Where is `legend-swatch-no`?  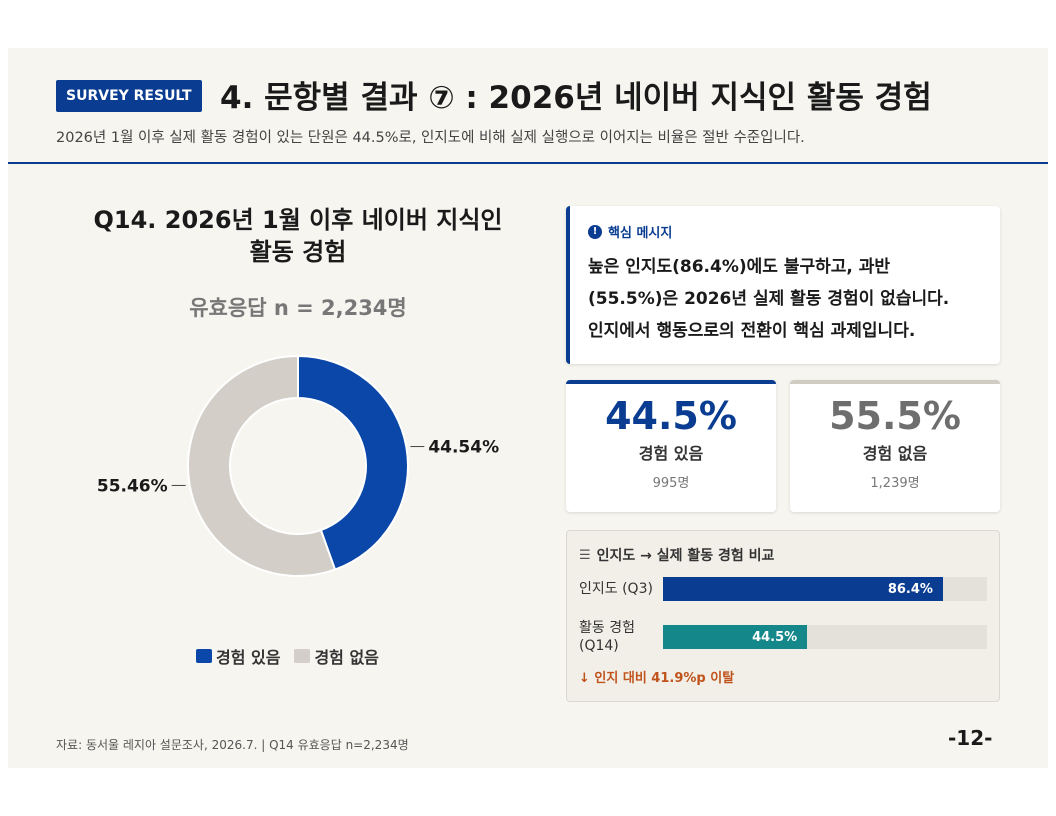 legend-swatch-no is located at coordinates (302, 656).